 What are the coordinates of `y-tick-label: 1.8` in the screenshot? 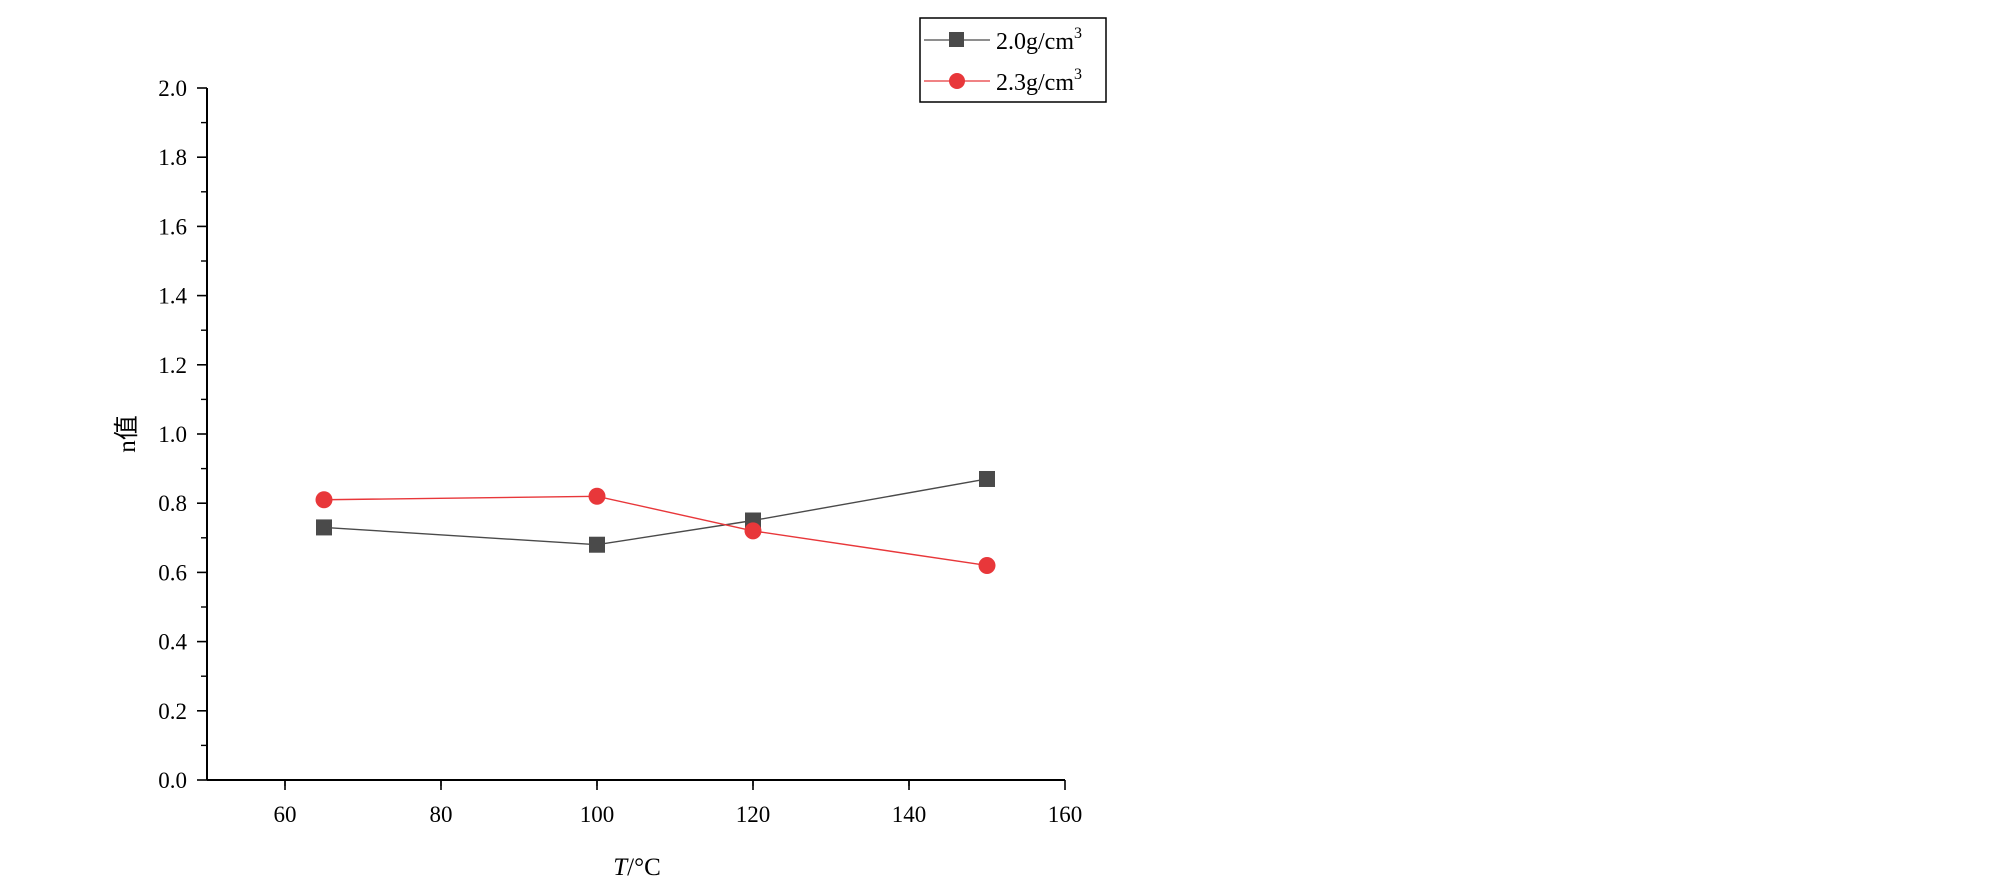 It's located at (172, 157).